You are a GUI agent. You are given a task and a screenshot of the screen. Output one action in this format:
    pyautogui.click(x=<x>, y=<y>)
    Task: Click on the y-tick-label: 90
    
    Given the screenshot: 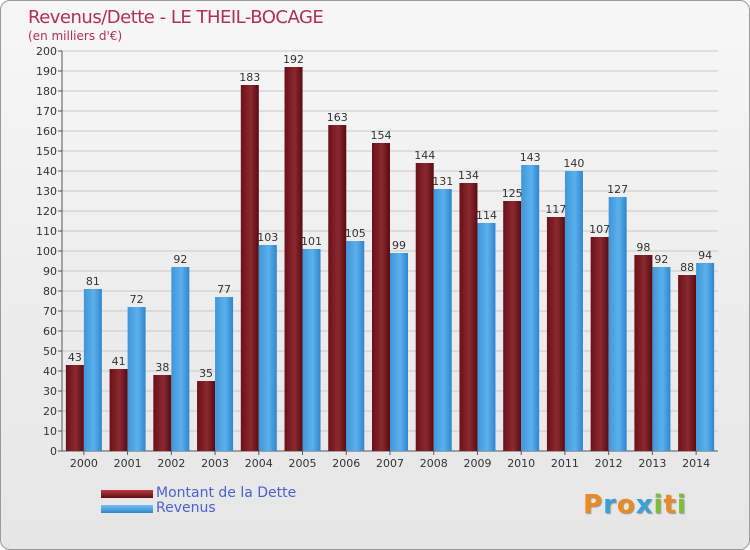 What is the action you would take?
    pyautogui.click(x=50, y=271)
    